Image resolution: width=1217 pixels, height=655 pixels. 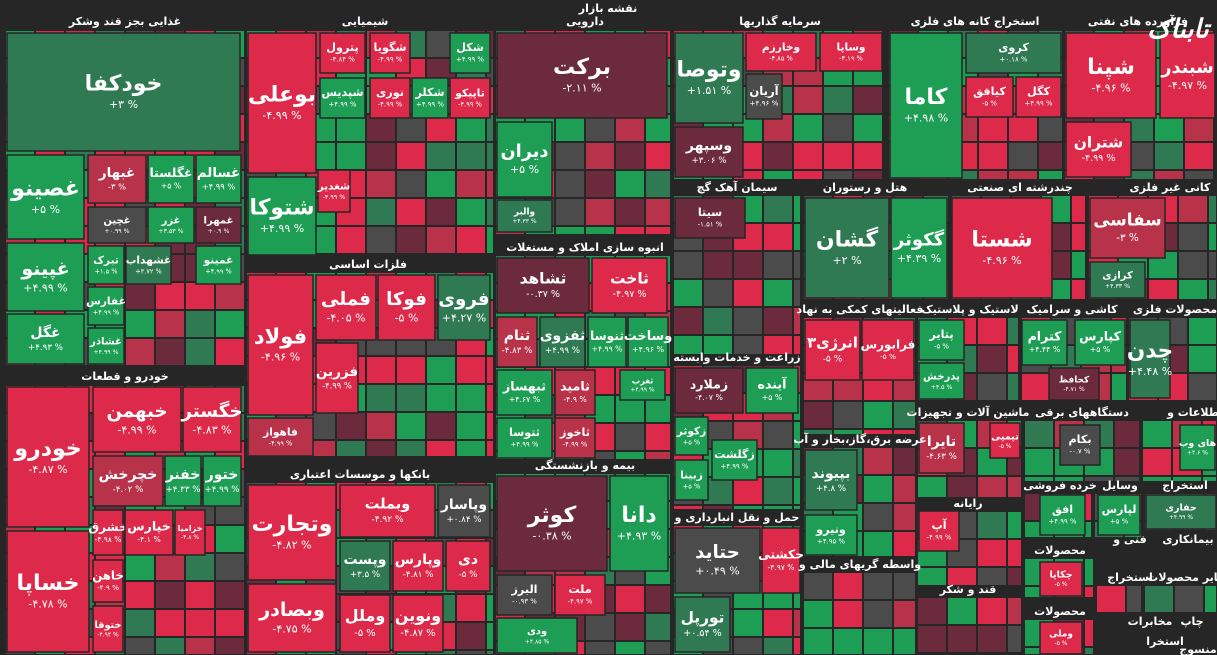 I want to click on stock-change: -۴.۸۳ %, so click(x=211, y=429).